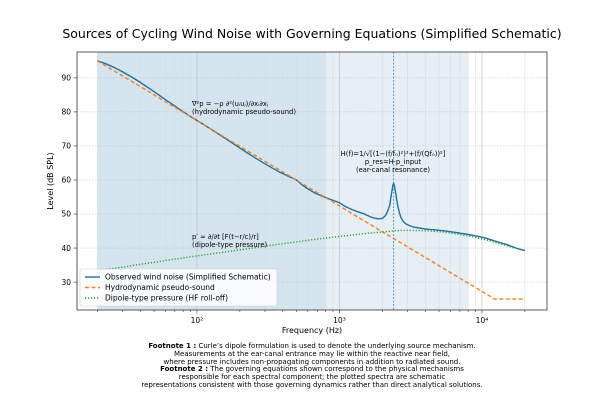 The height and width of the screenshot is (419, 608). What do you see at coordinates (229, 104) in the screenshot?
I see `annotation-text: ∇²p = −ρ ∂²(uᵢuⱼ)/∂xᵢ∂xⱼ` at bounding box center [229, 104].